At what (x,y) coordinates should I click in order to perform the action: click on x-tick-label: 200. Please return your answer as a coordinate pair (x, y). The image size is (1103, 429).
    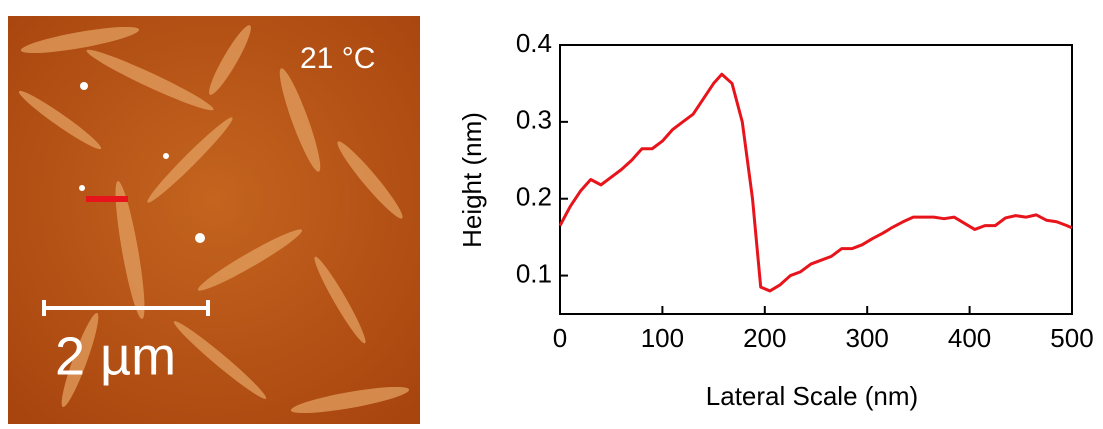
    Looking at the image, I should click on (764, 338).